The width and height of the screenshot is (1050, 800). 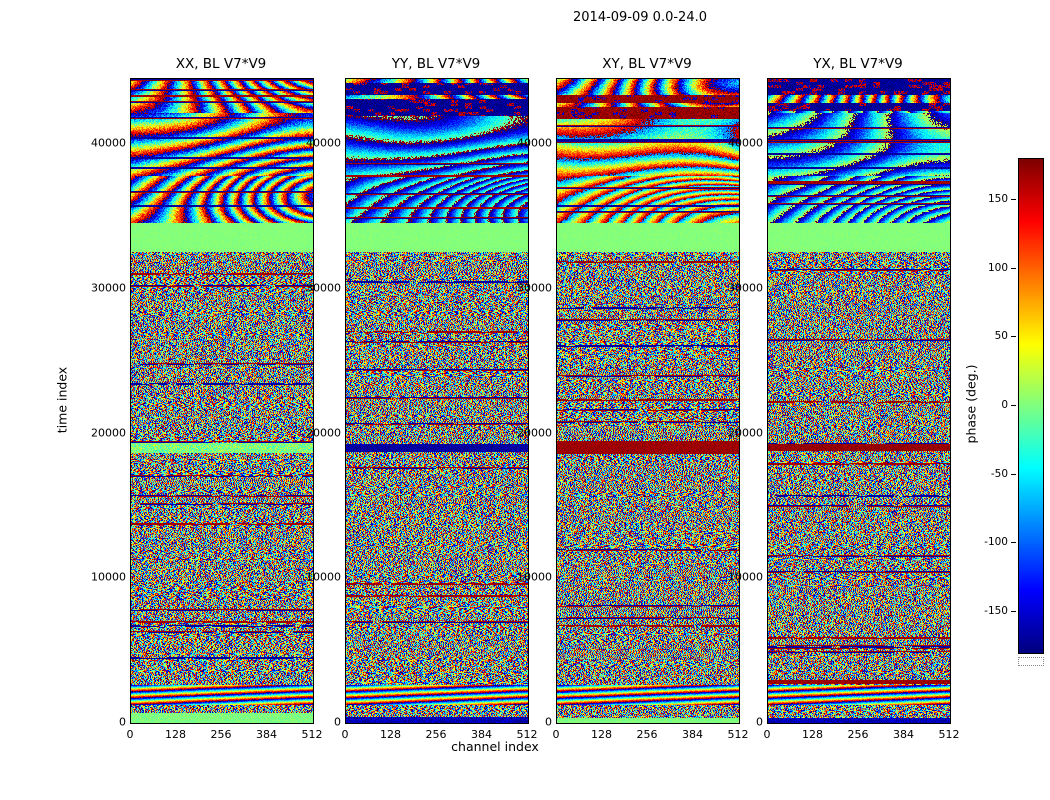 I want to click on colorbar-tick-label: -50, so click(x=999, y=473).